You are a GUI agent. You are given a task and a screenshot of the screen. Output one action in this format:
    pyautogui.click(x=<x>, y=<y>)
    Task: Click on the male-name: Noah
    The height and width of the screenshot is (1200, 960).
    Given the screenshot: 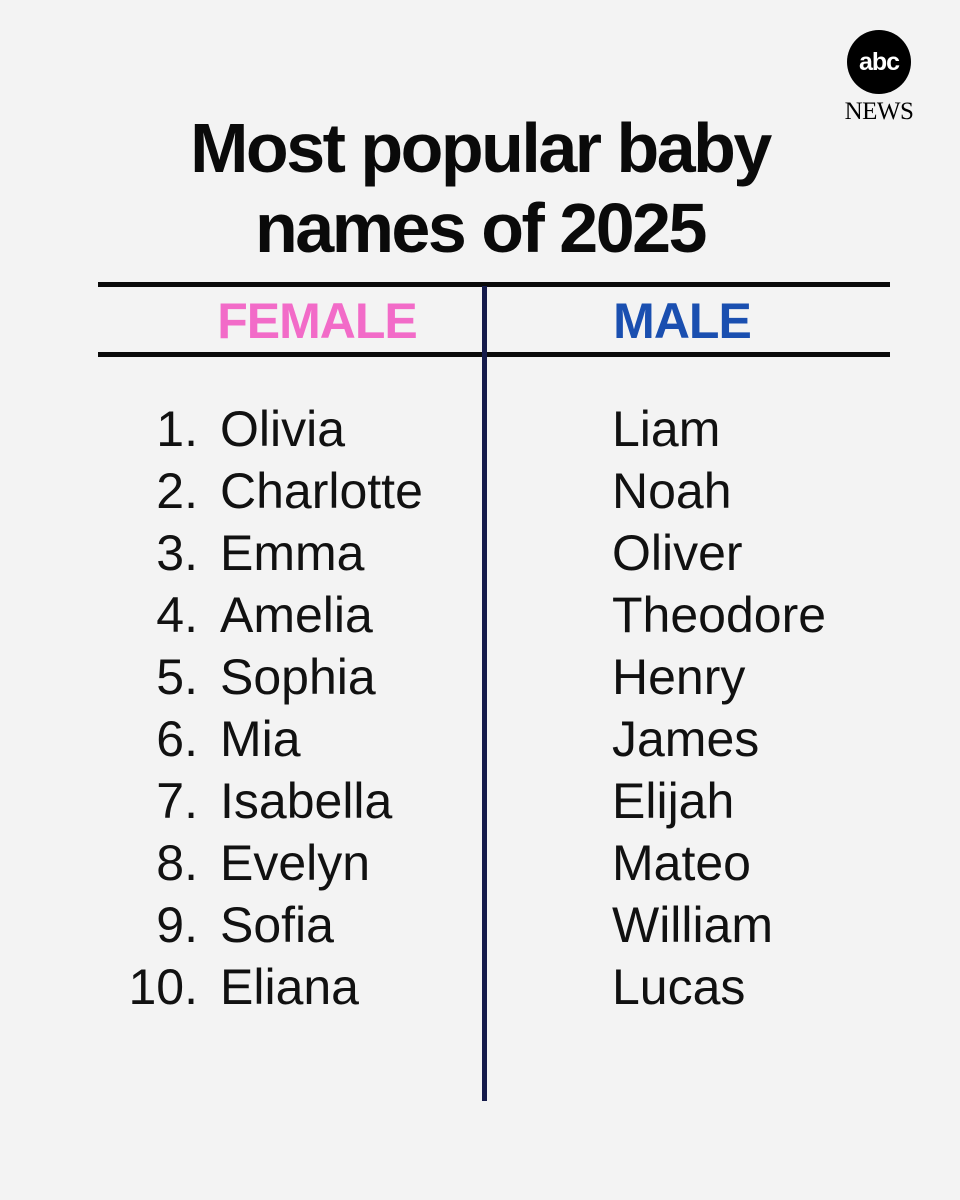 What is the action you would take?
    pyautogui.click(x=672, y=491)
    